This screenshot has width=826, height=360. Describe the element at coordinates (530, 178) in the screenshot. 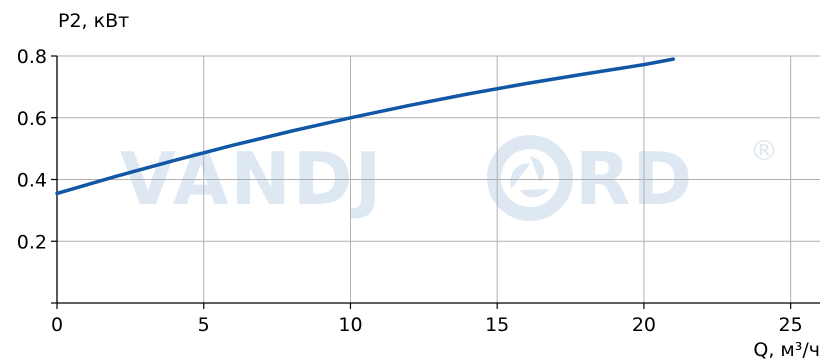

I see `watermark-propeller-icon` at that location.